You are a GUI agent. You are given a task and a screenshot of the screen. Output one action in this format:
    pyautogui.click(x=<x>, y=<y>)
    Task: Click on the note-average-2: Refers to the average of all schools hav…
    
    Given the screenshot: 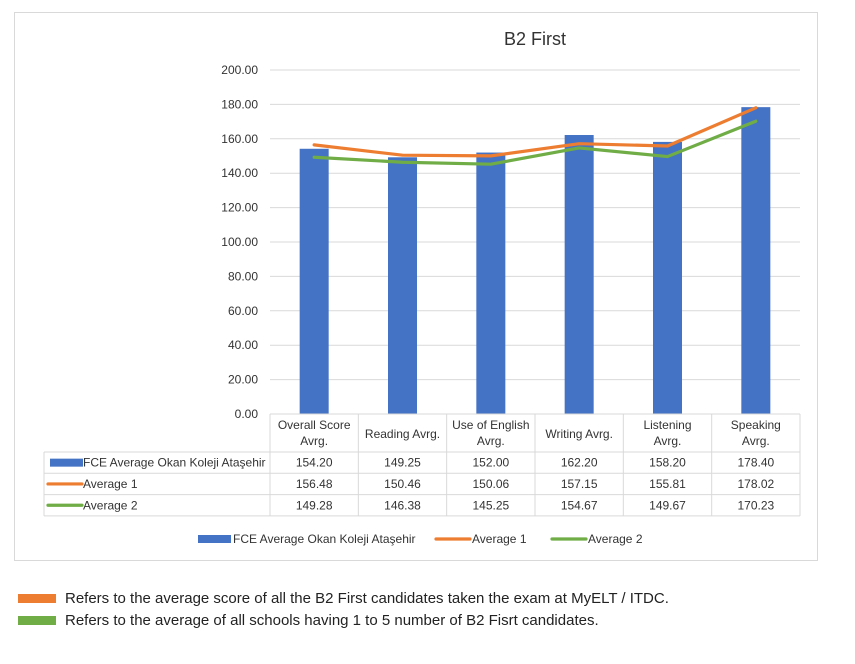 What is the action you would take?
    pyautogui.click(x=308, y=620)
    